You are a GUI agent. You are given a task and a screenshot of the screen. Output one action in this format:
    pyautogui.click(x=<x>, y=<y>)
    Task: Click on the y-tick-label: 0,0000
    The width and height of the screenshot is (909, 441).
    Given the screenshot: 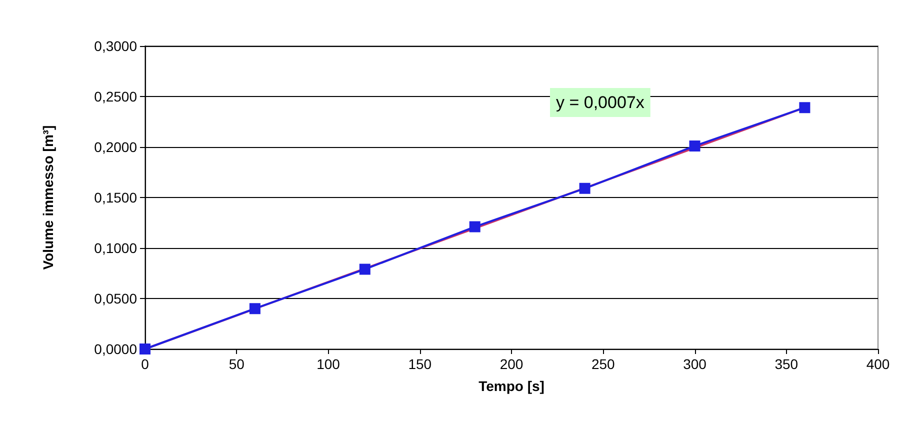 What is the action you would take?
    pyautogui.click(x=116, y=349)
    